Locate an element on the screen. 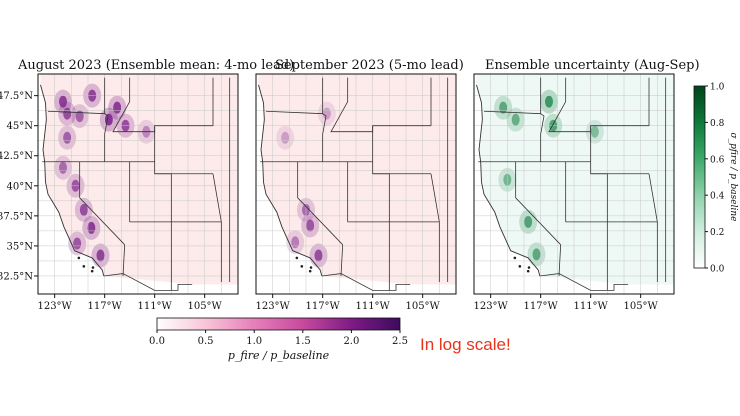  uncertainty-colorbar-tick-label: 0.2 is located at coordinates (717, 233).